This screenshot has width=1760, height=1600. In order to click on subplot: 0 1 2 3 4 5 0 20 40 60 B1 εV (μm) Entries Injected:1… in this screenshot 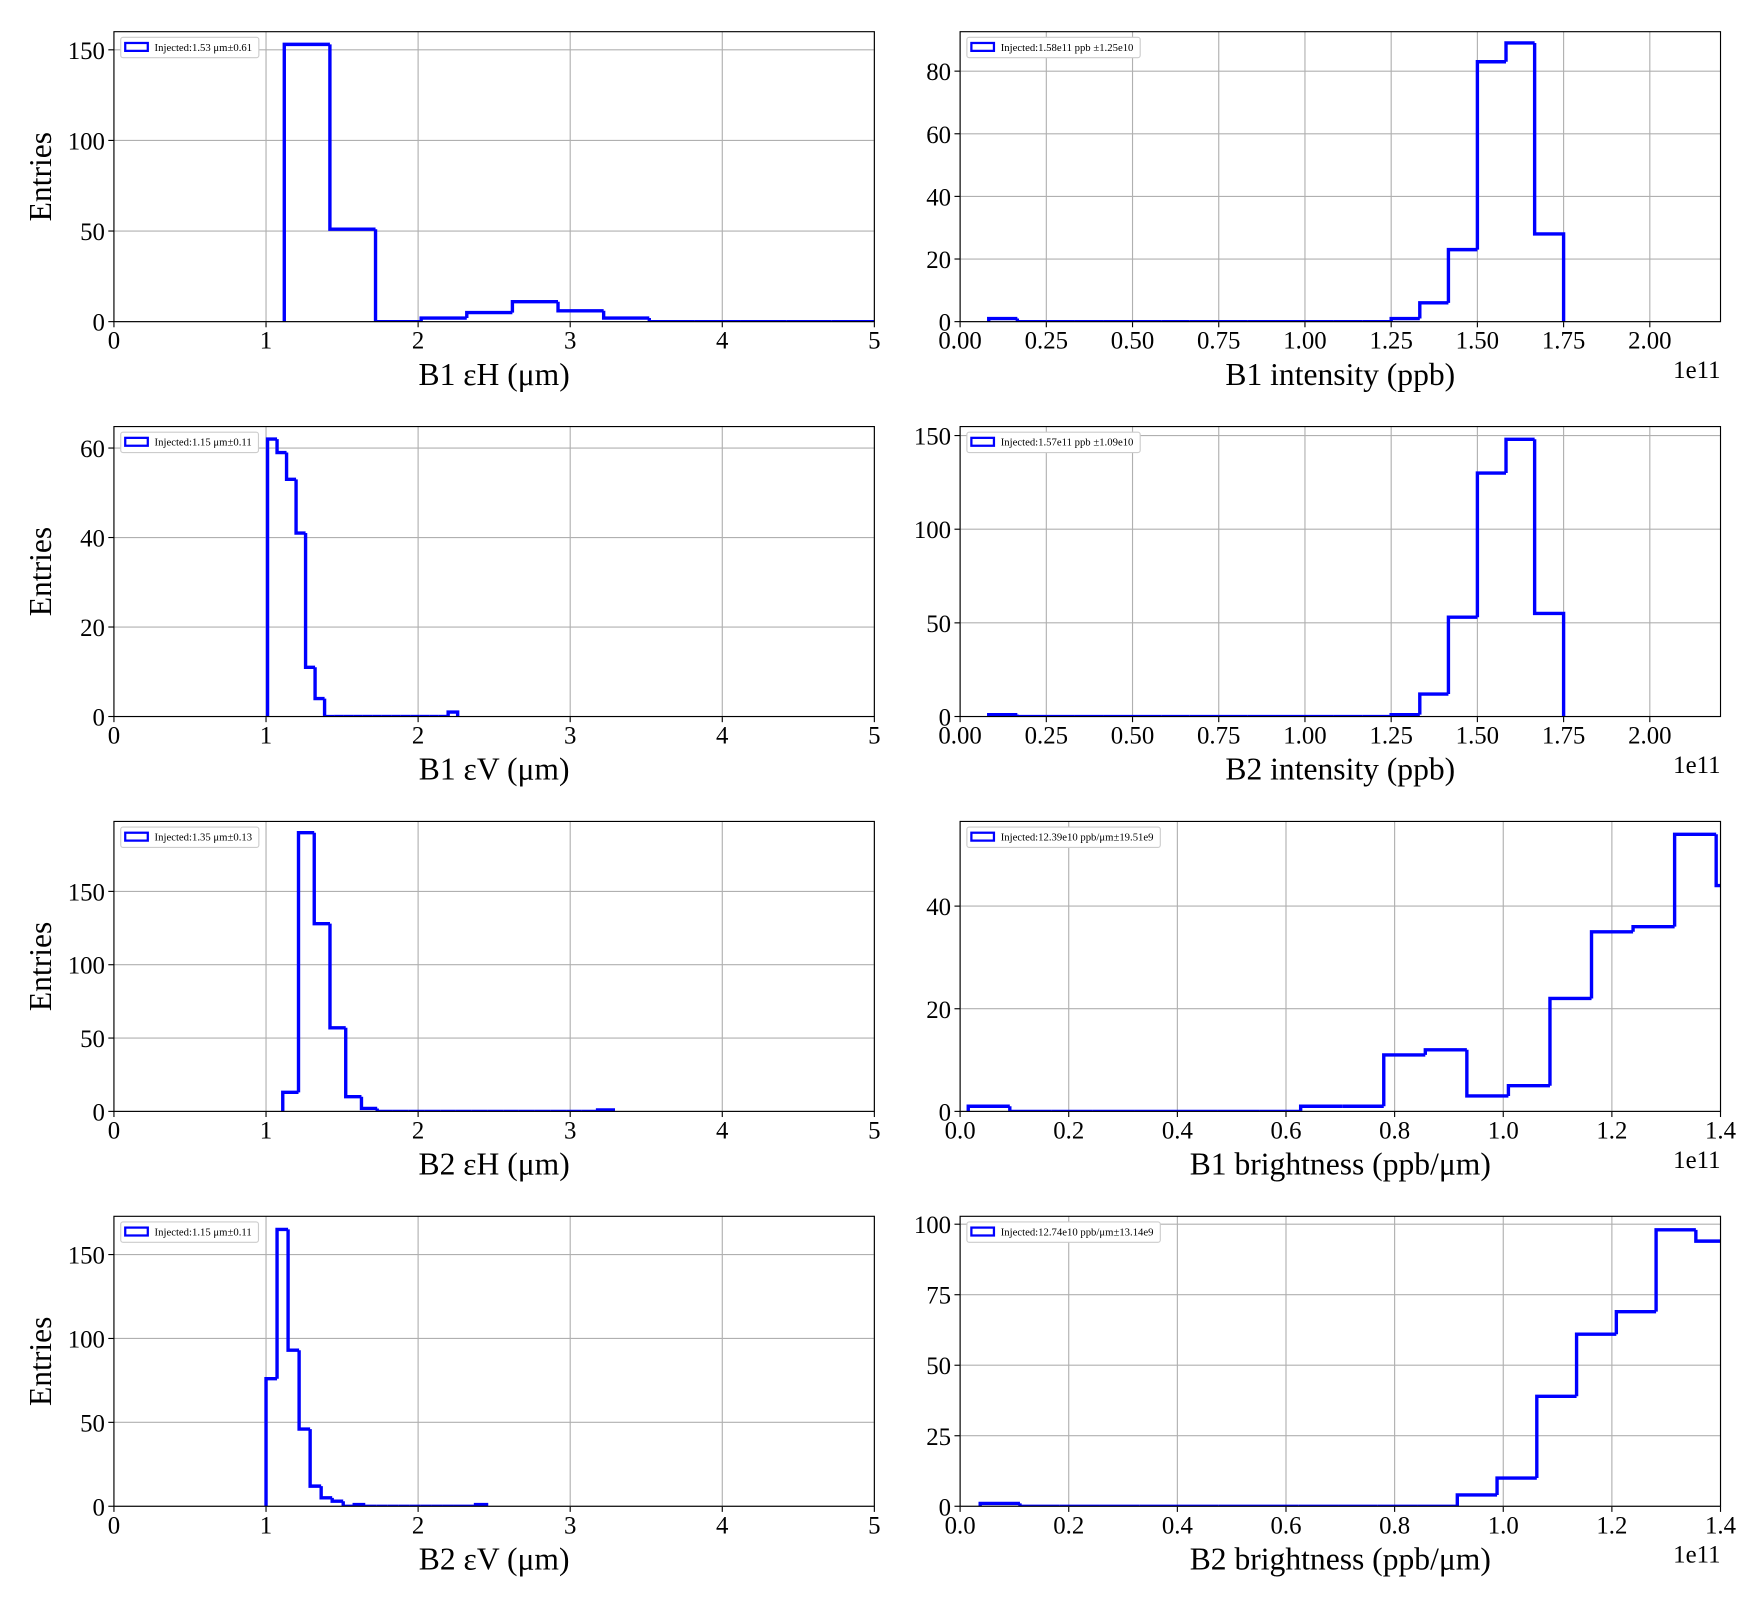, I will do `click(452, 606)`.